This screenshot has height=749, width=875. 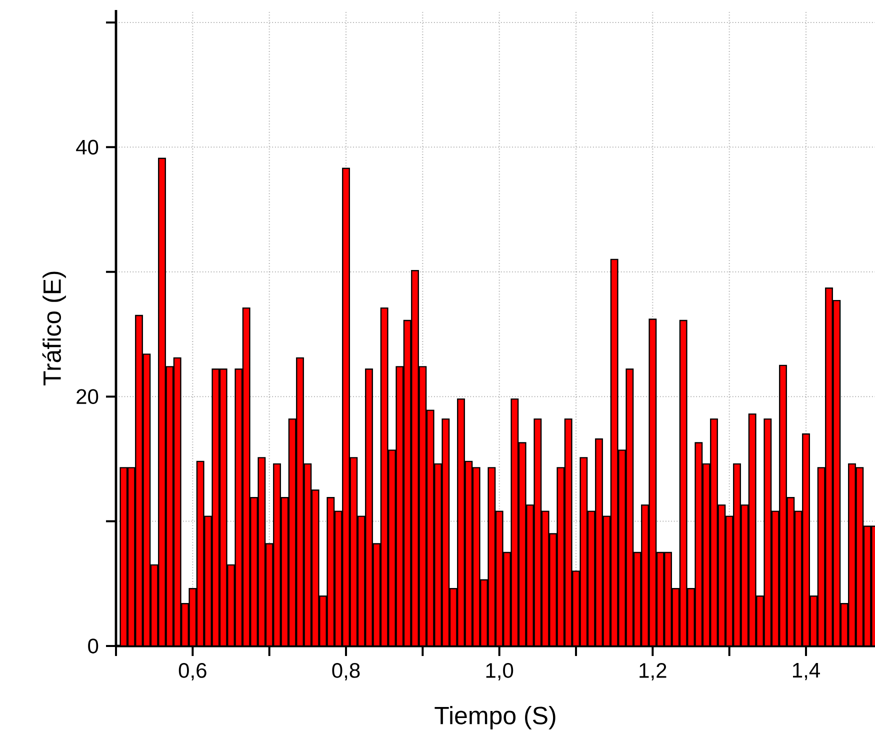 What do you see at coordinates (495, 718) in the screenshot?
I see `x-axis-title: Tiempo (S)` at bounding box center [495, 718].